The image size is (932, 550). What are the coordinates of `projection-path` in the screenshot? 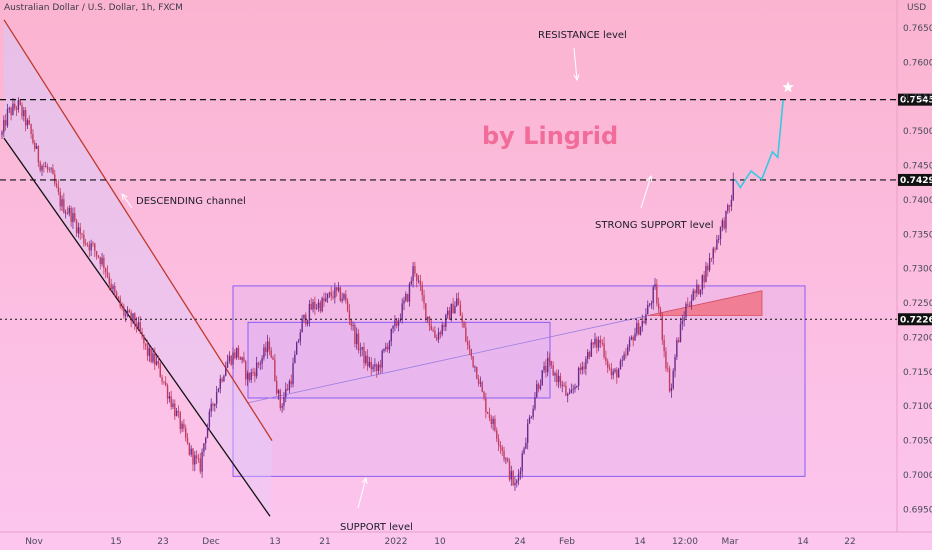 It's located at (764, 135).